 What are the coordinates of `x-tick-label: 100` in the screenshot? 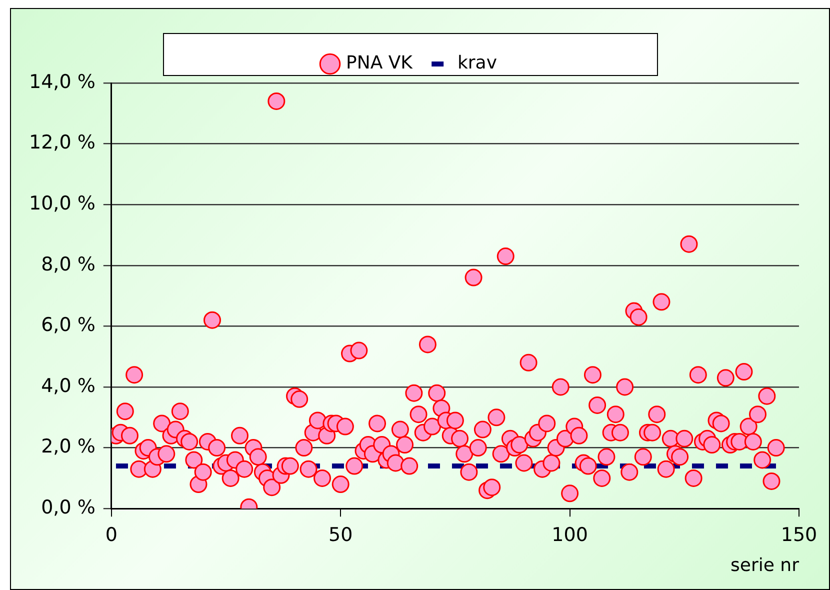 It's located at (570, 535).